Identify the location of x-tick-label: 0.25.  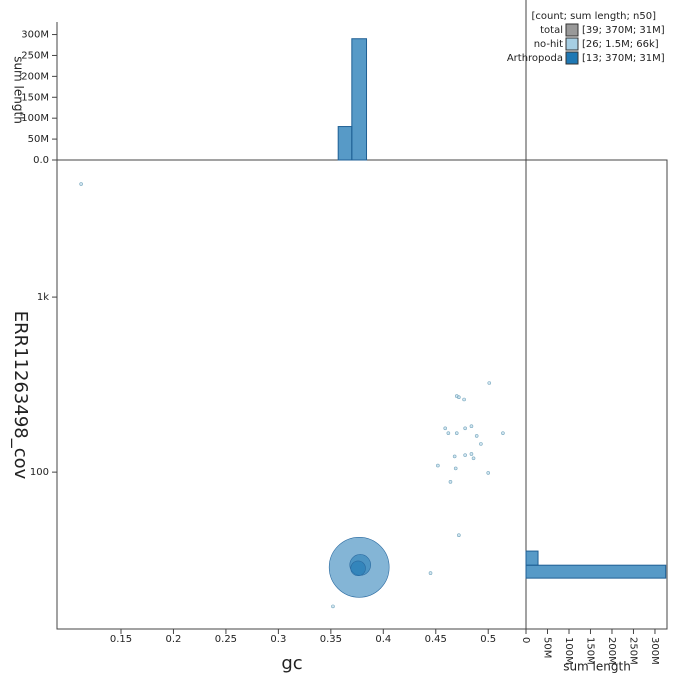
(226, 639).